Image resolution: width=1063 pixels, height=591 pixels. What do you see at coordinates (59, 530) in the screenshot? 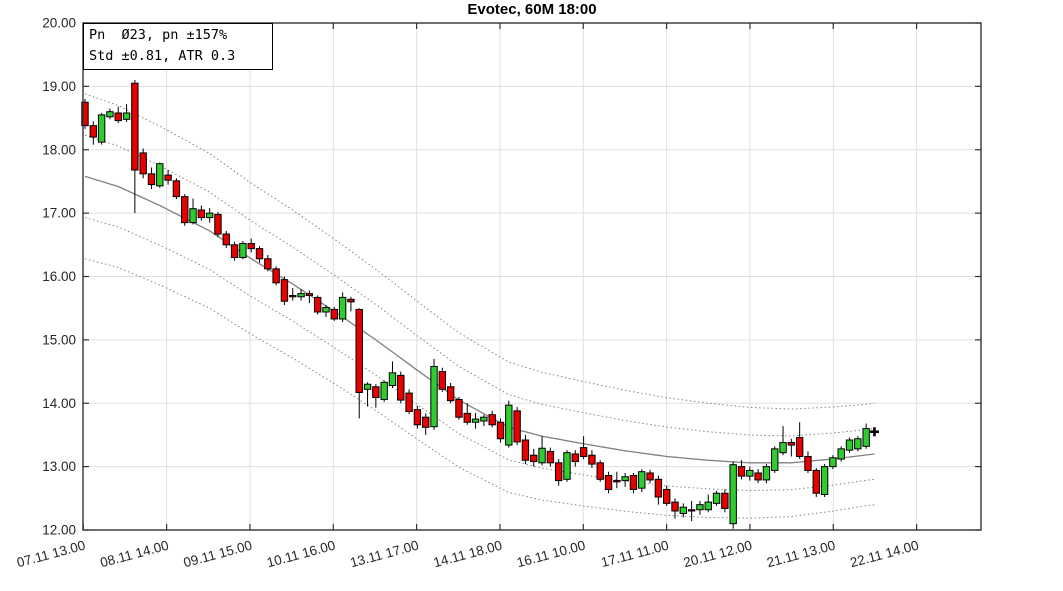
I see `y-tick-label: 12.00` at bounding box center [59, 530].